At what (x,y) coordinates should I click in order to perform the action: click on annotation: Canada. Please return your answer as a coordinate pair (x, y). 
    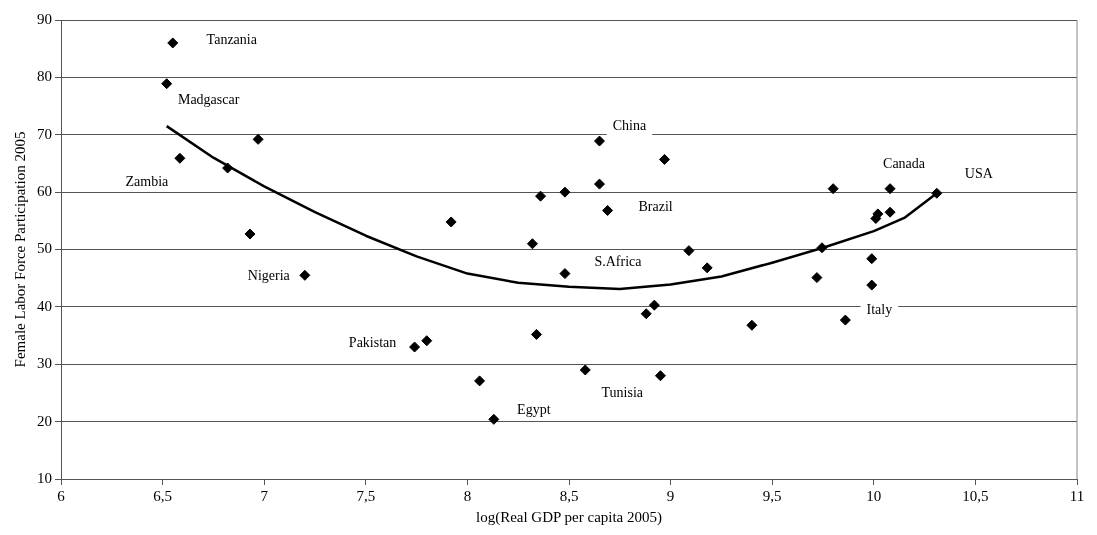
    Looking at the image, I should click on (904, 164).